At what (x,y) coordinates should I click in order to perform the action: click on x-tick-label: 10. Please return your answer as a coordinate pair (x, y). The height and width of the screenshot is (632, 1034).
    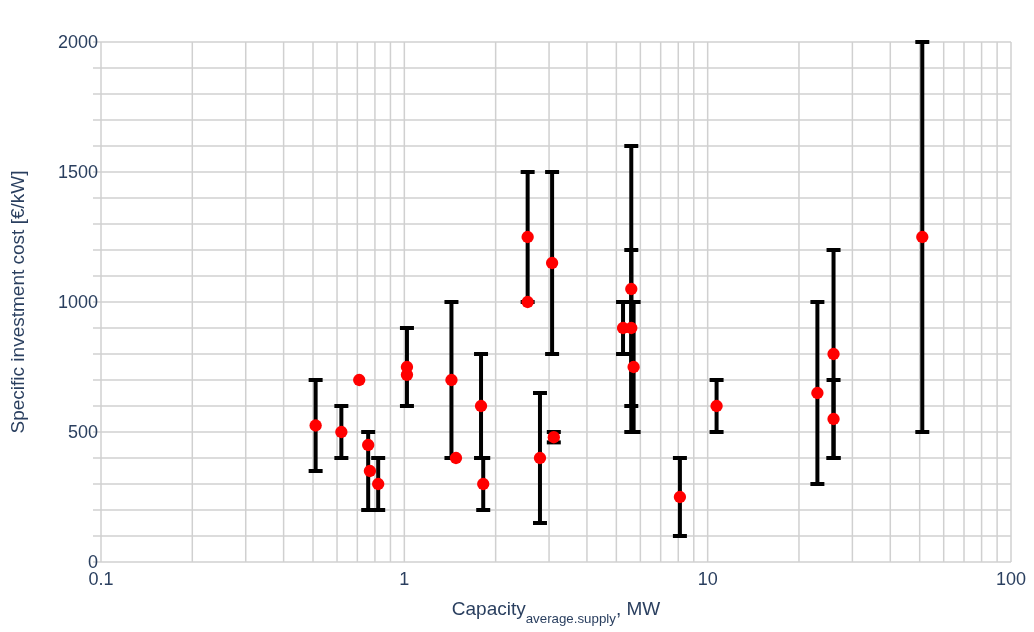
    Looking at the image, I should click on (707, 579).